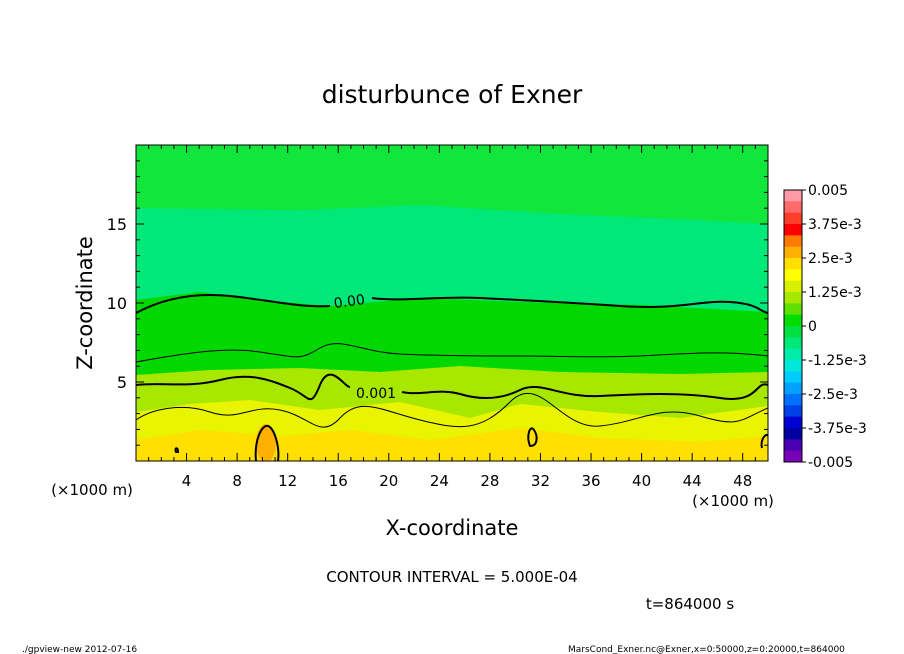 This screenshot has height=654, width=904. What do you see at coordinates (388, 481) in the screenshot?
I see `x-tick-label: 20` at bounding box center [388, 481].